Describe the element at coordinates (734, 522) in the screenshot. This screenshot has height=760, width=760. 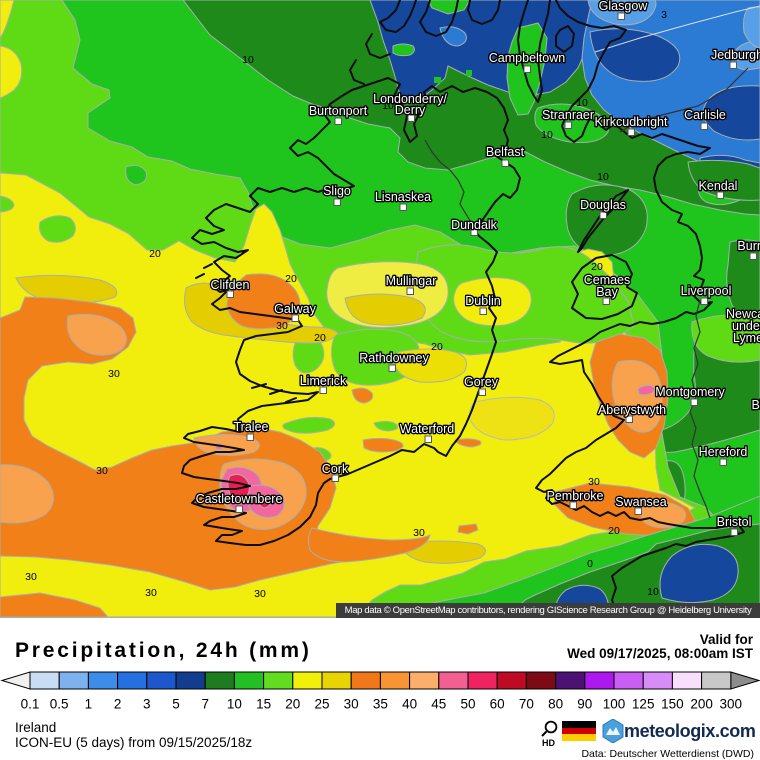
I see `svg-text: Bristol` at that location.